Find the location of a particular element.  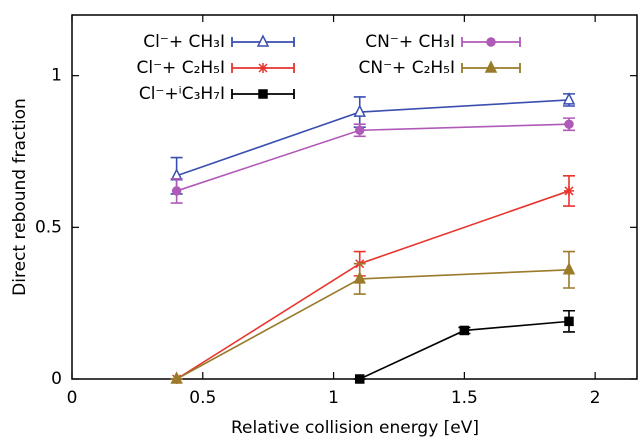

y-tick-label: 1 is located at coordinates (56, 76).